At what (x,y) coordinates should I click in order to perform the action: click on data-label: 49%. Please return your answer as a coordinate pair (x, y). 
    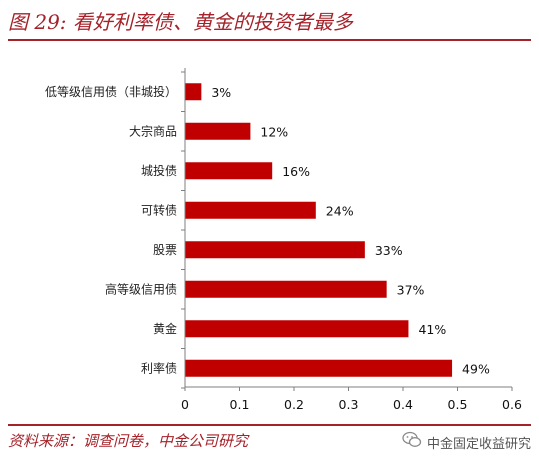
    Looking at the image, I should click on (476, 368).